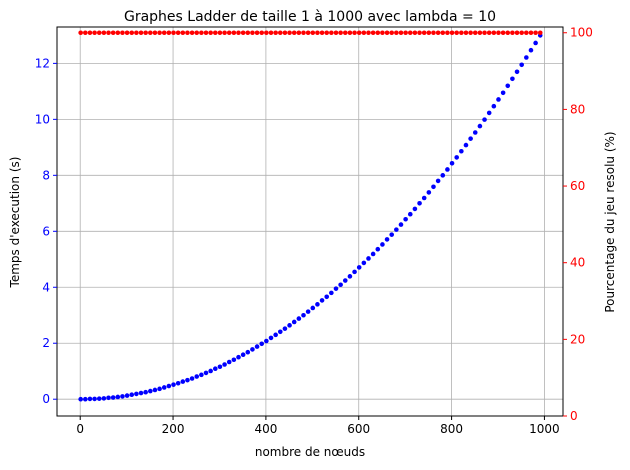  I want to click on x-axis-label: nombre de nœuds, so click(310, 452).